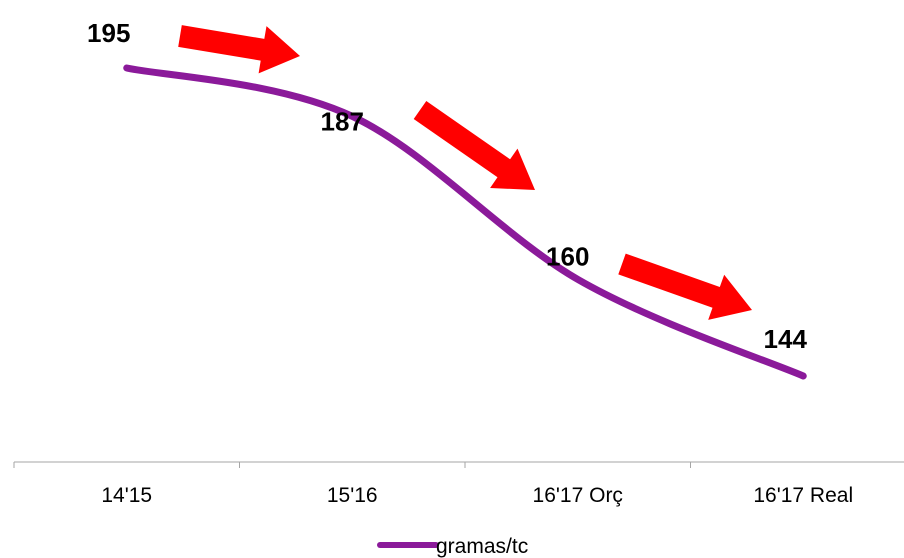  I want to click on x-axis: 14'15 15'16 16'17 Orç 16'17 Real, so click(458, 484).